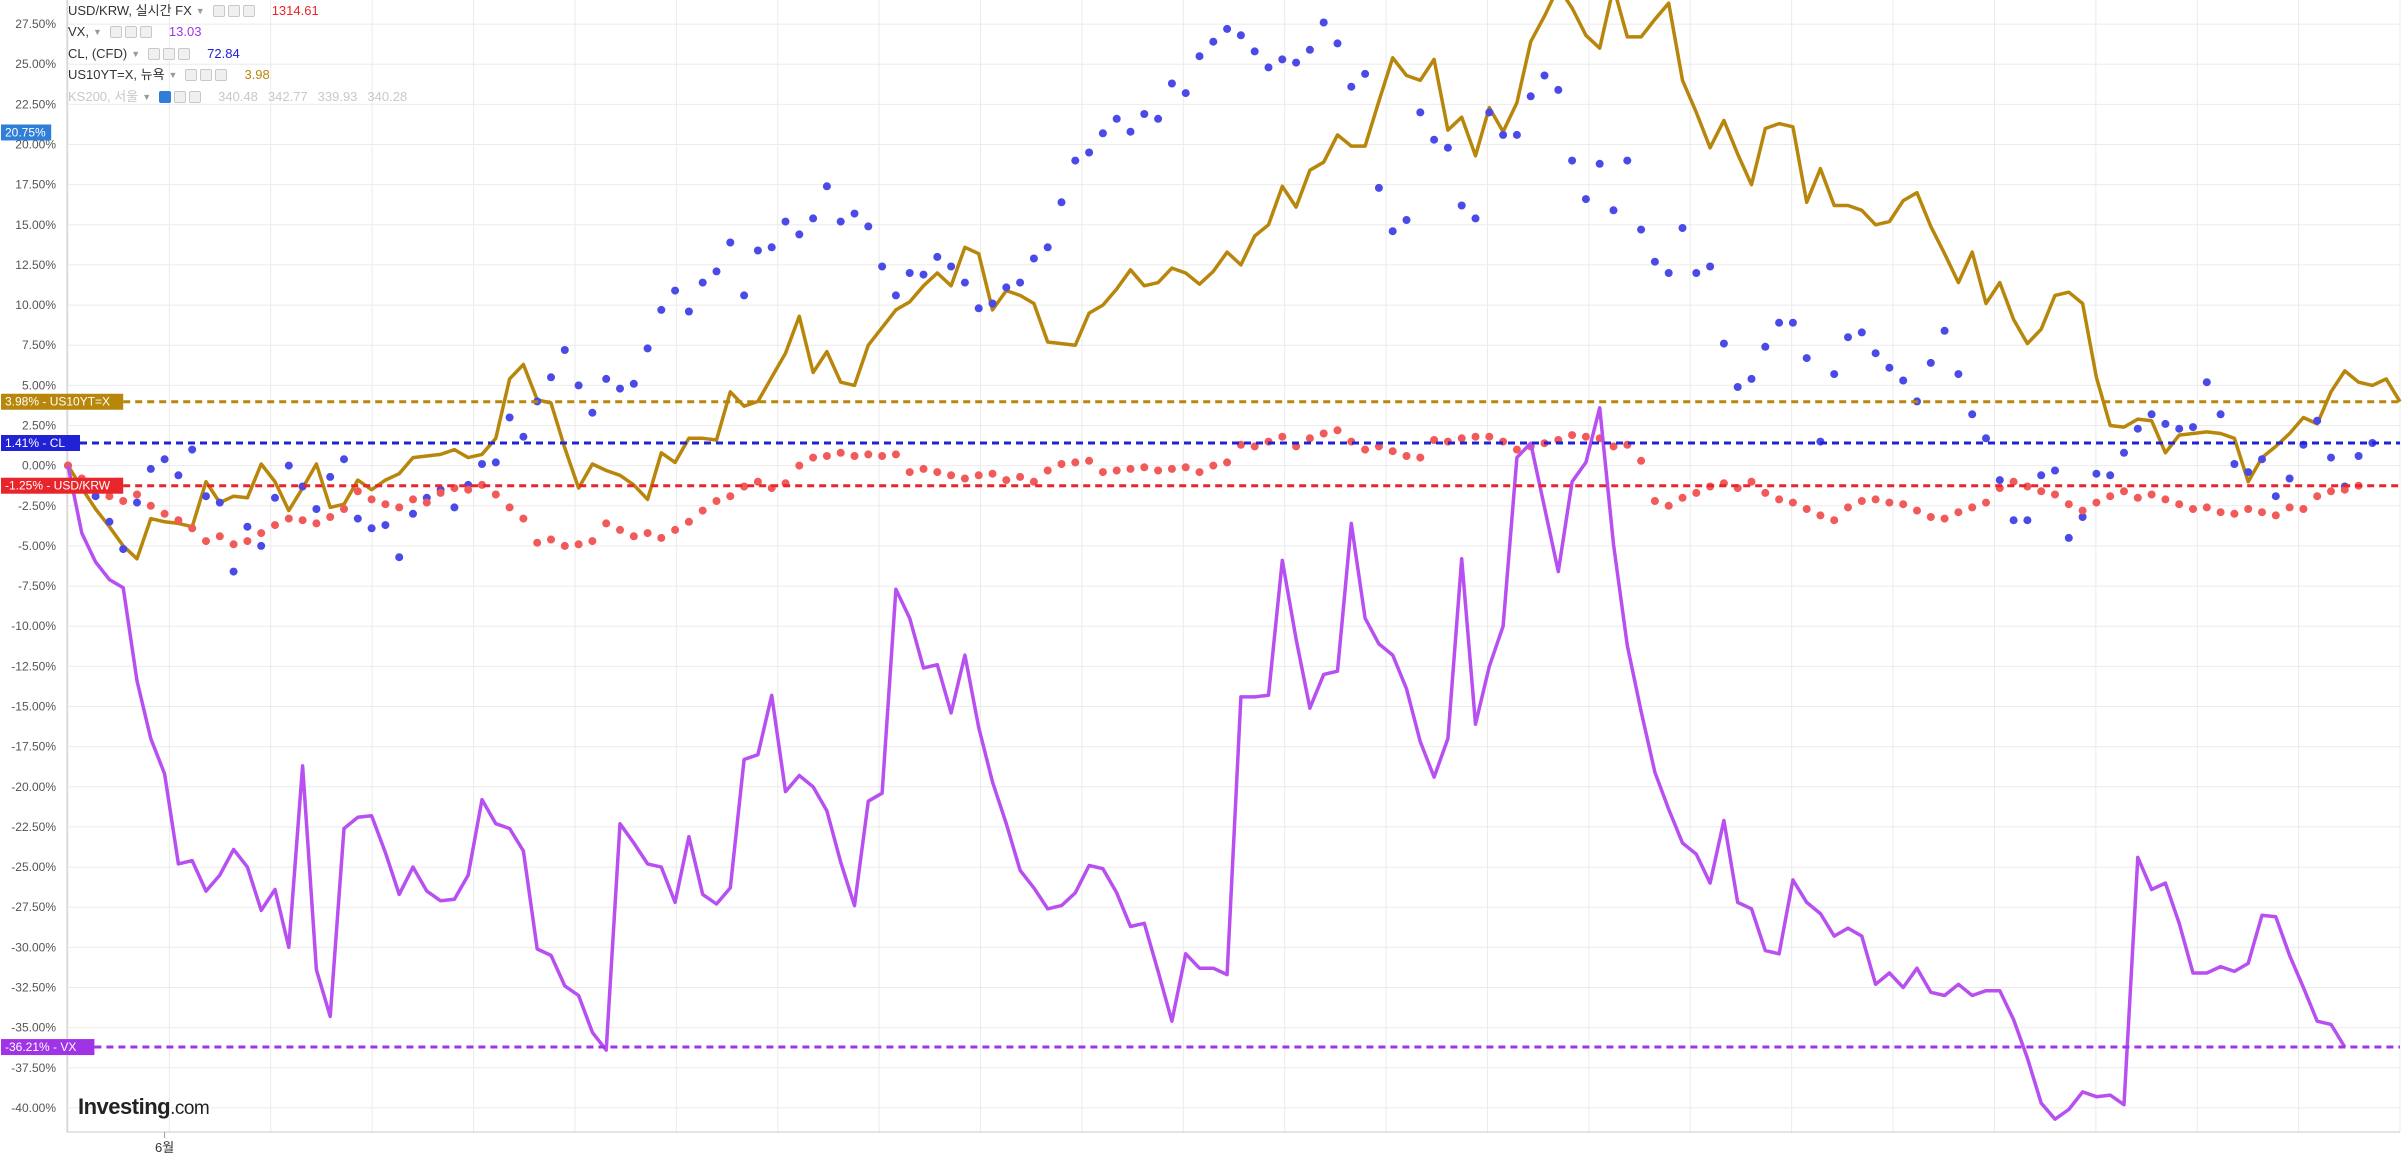  What do you see at coordinates (35, 305) in the screenshot?
I see `y-tick-label: 10.00%` at bounding box center [35, 305].